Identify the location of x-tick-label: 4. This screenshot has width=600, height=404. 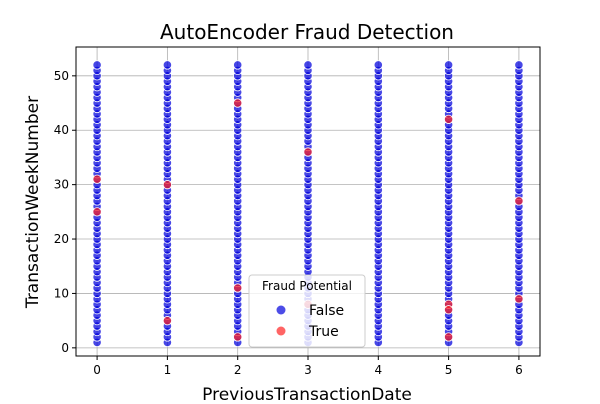
(378, 370).